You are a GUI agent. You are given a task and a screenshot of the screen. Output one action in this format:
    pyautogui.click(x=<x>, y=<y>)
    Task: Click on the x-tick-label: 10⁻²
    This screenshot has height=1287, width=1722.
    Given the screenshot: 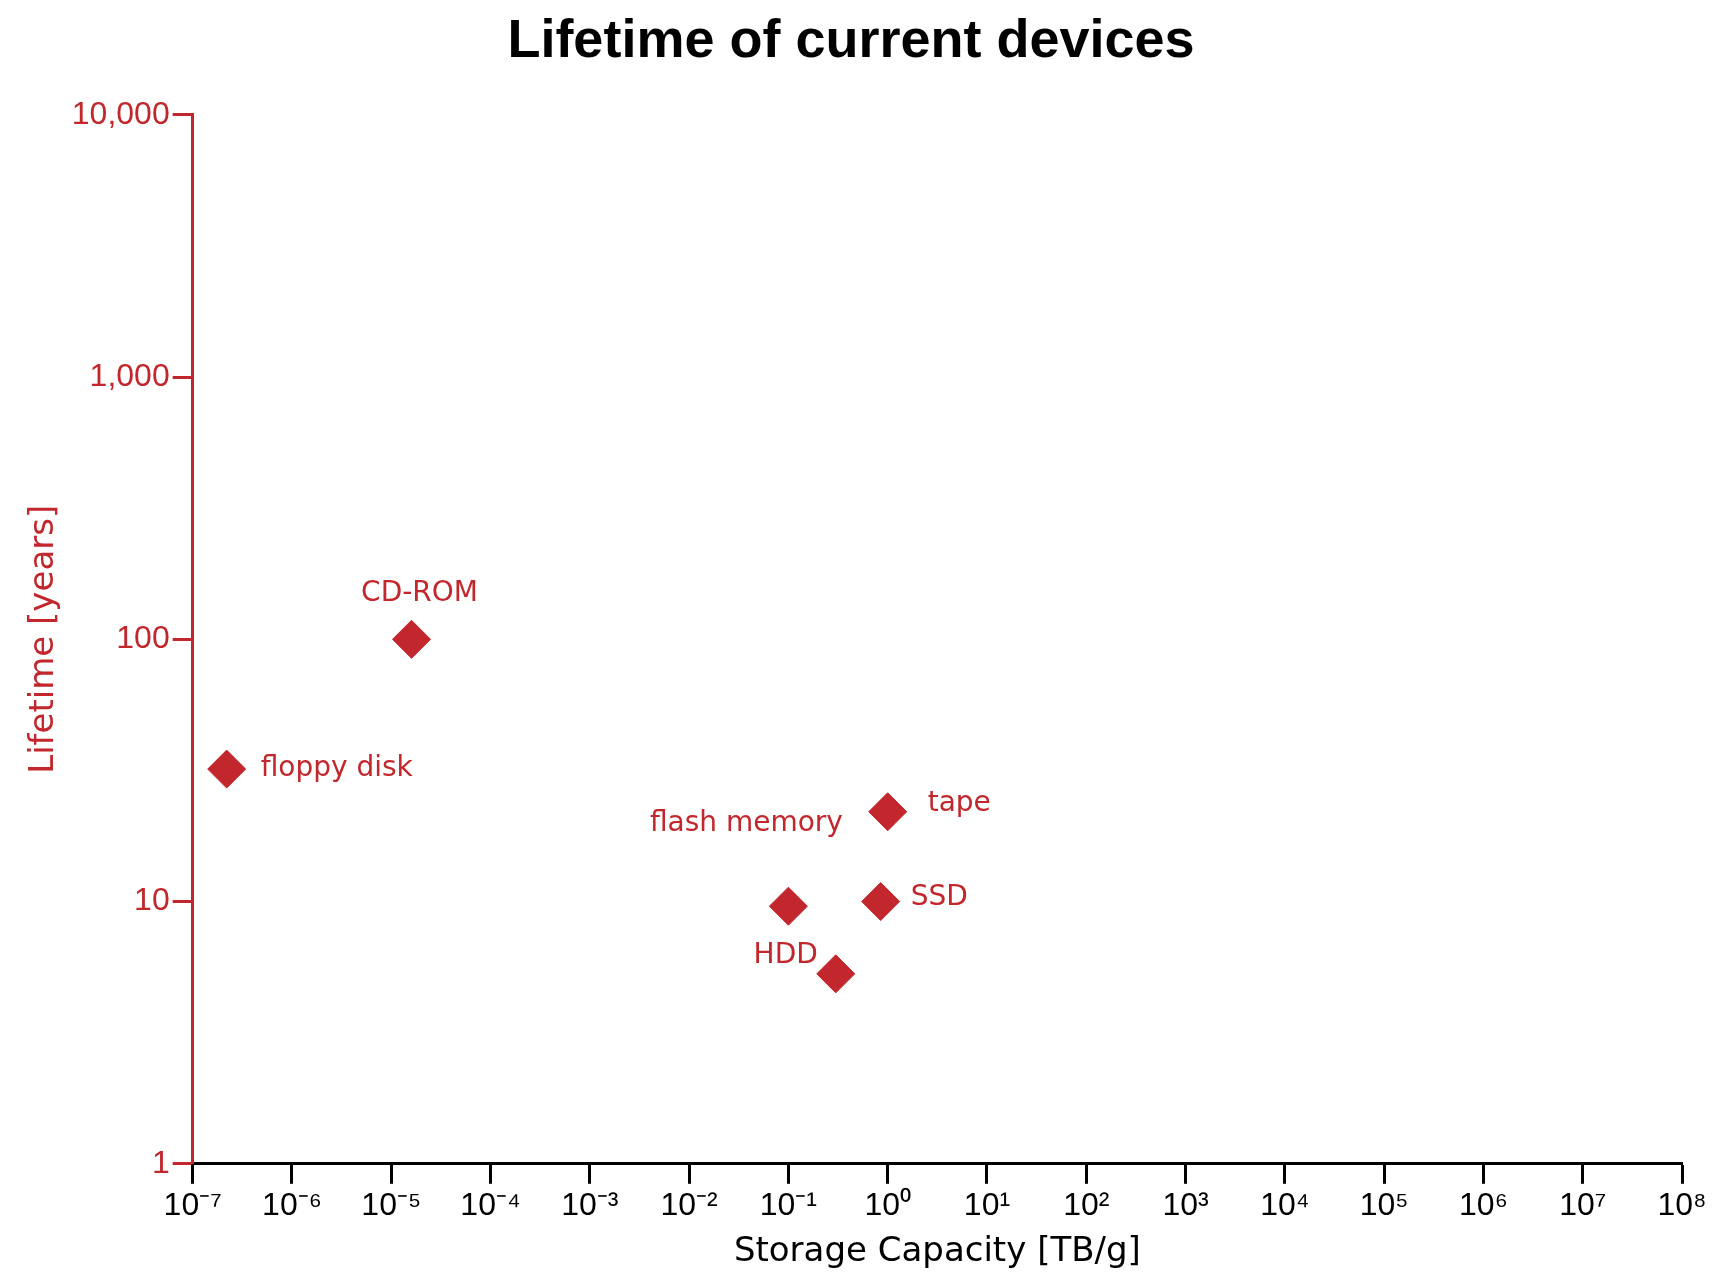 What is the action you would take?
    pyautogui.click(x=689, y=1203)
    